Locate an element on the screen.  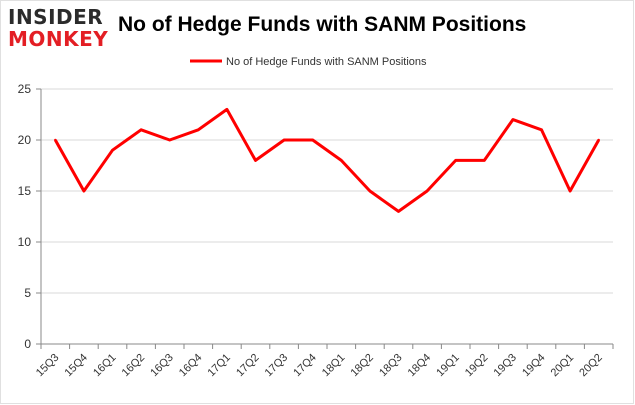
y-tick-label: 25 is located at coordinates (25, 89).